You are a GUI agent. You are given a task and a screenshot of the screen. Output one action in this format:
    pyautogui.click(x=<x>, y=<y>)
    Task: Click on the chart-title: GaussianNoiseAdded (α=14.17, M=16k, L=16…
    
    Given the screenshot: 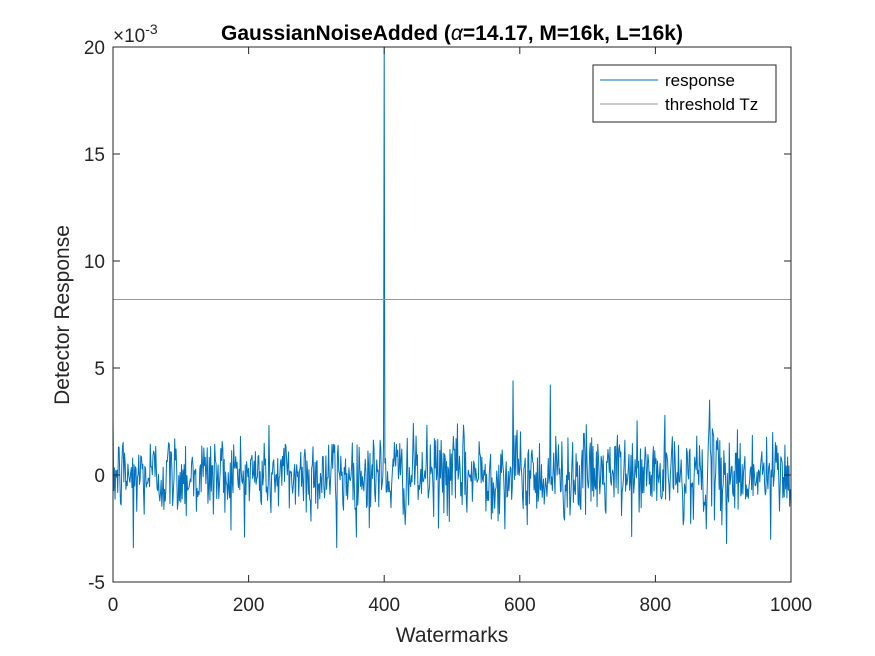 What is the action you would take?
    pyautogui.click(x=452, y=33)
    